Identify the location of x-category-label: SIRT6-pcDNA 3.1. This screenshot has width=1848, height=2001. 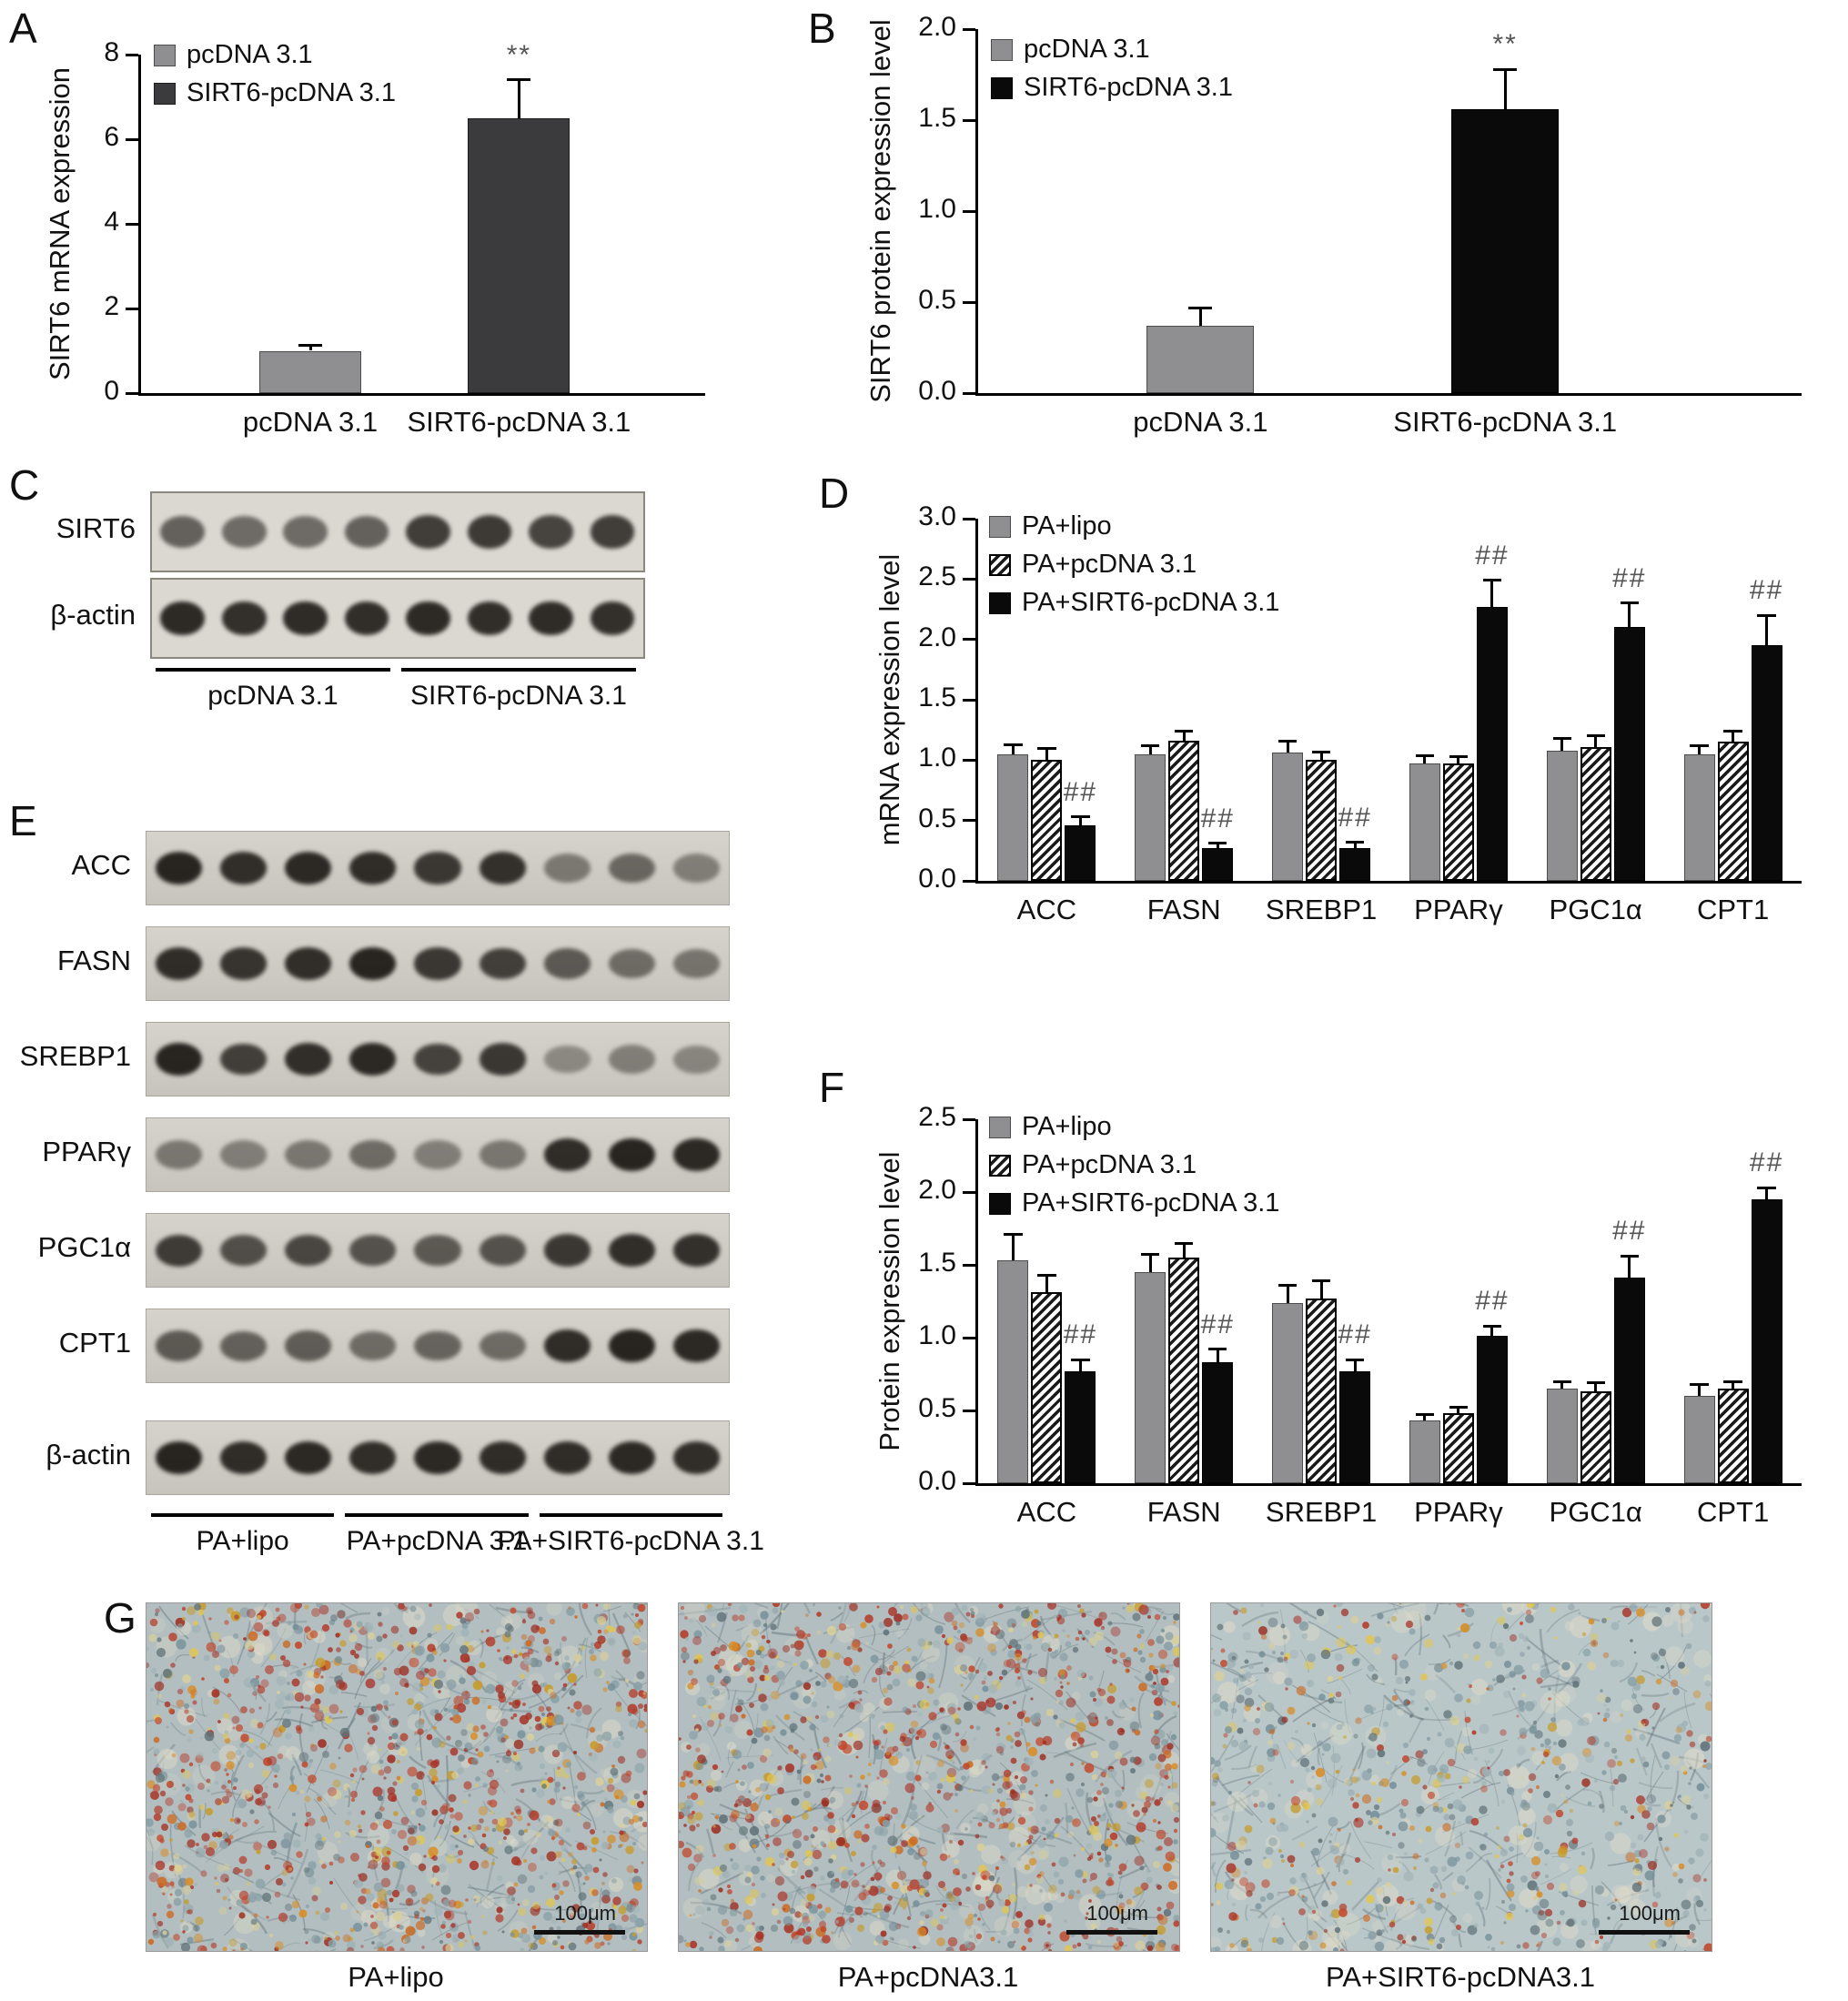
(1505, 422).